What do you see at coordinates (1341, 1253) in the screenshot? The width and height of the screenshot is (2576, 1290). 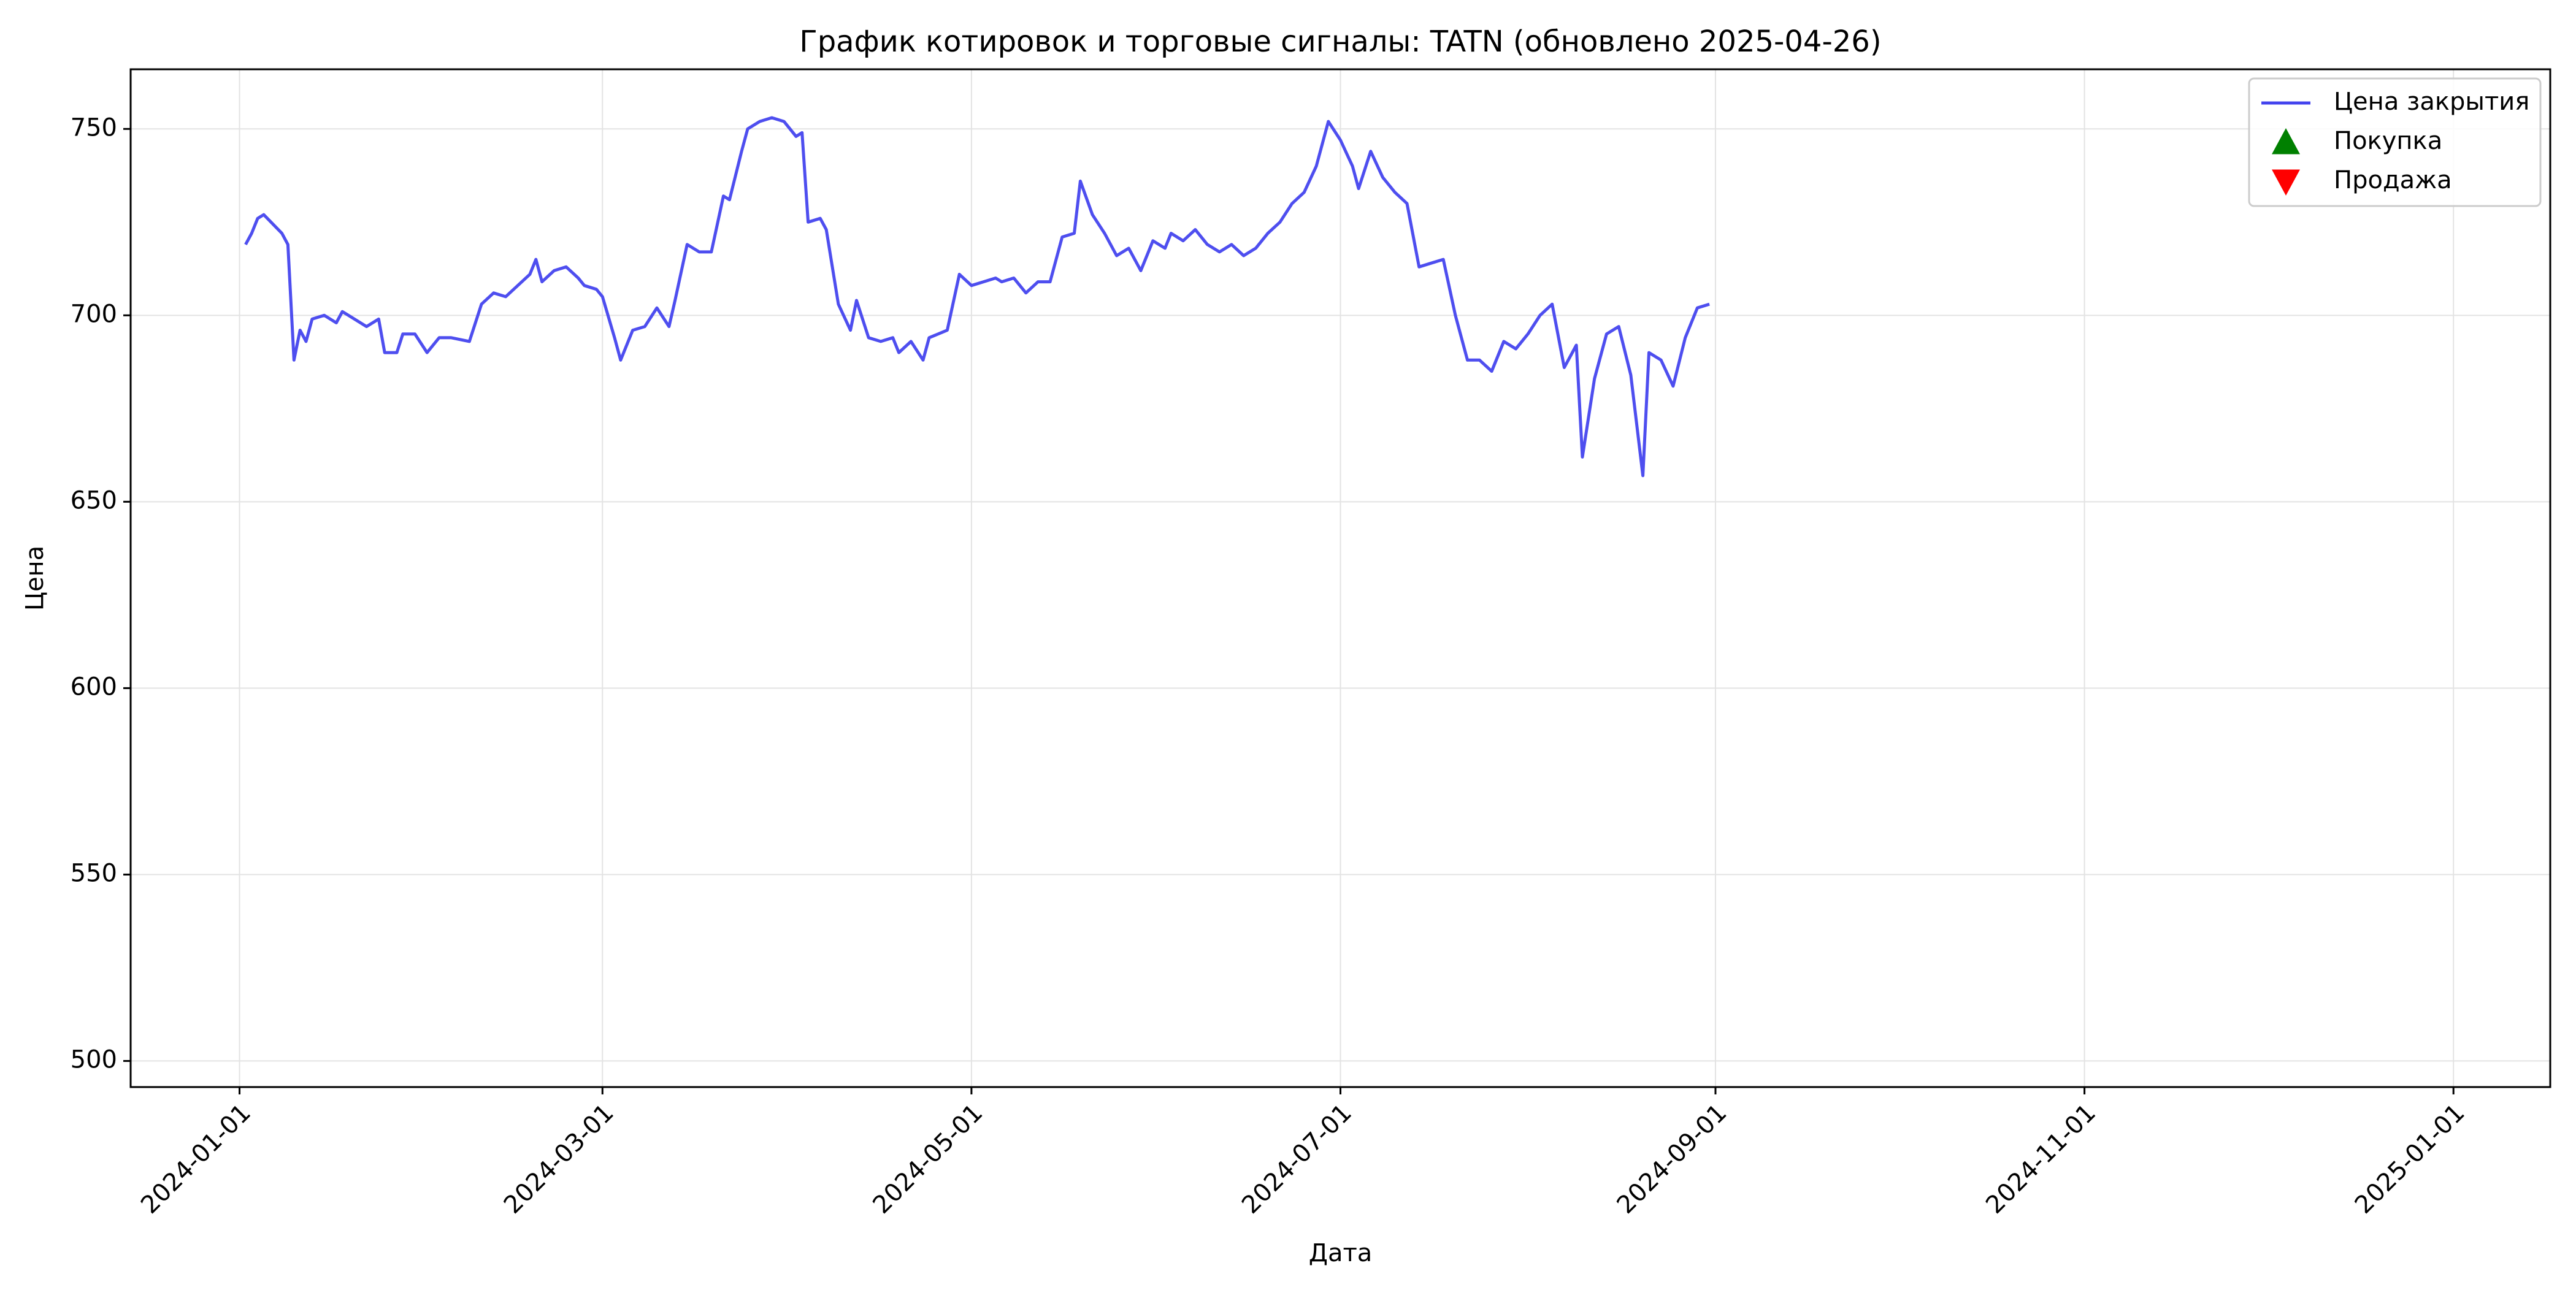 I see `x-axis-label: Дата` at bounding box center [1341, 1253].